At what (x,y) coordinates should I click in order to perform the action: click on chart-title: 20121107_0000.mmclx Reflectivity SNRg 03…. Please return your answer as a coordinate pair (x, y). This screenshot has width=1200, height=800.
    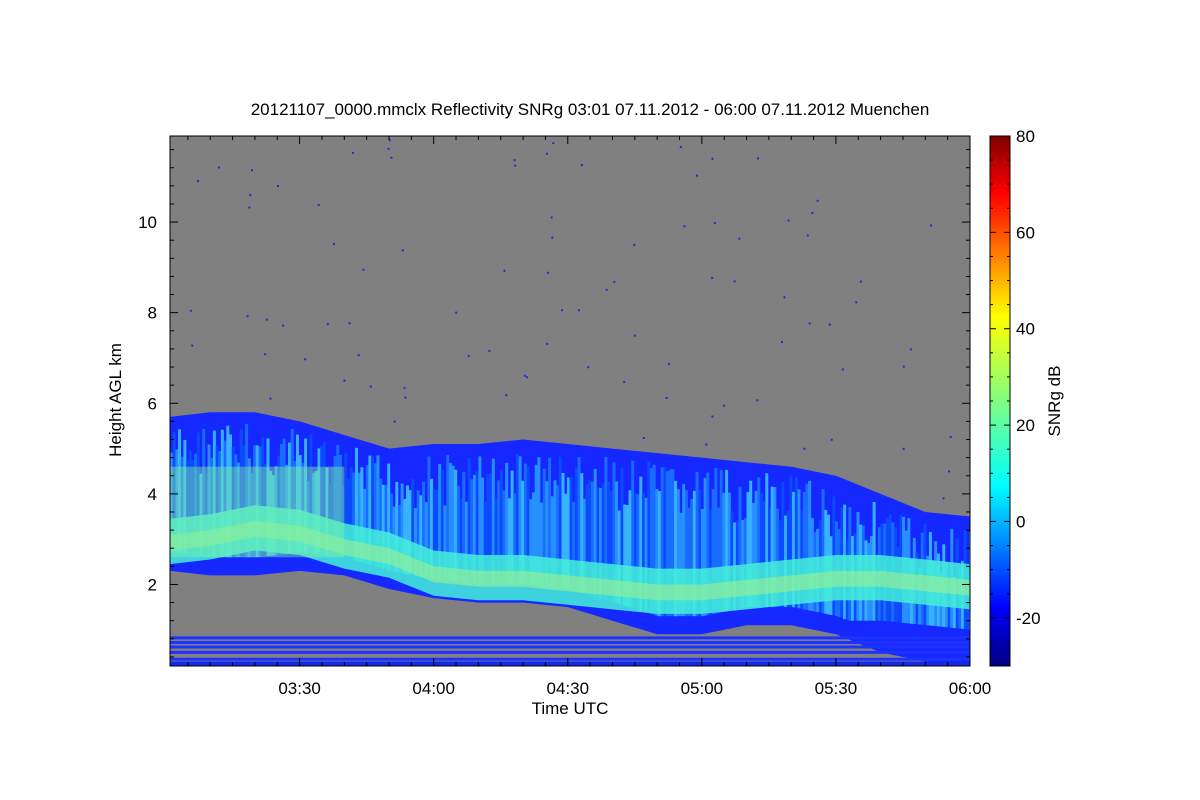
    Looking at the image, I should click on (590, 109).